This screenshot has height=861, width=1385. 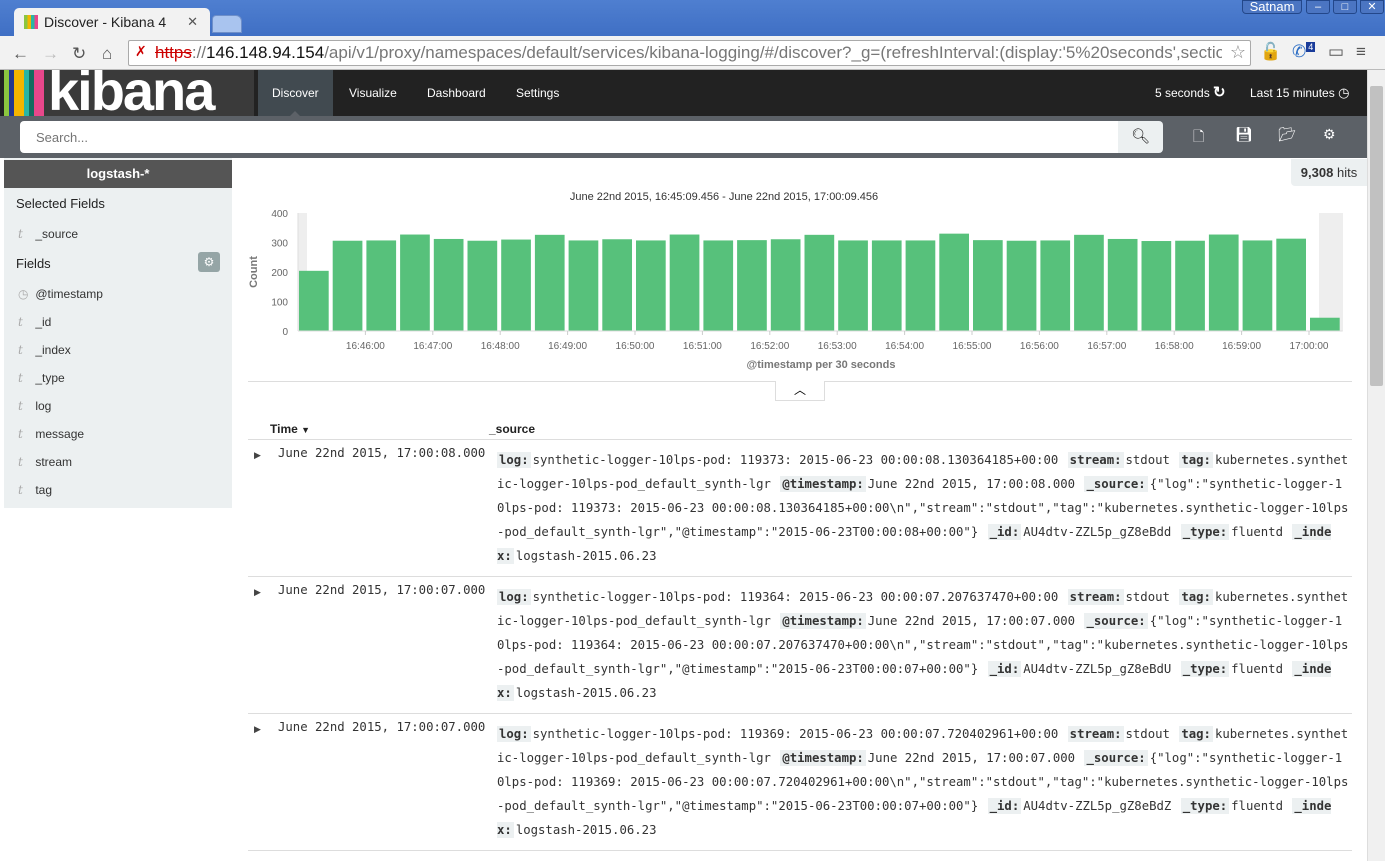 I want to click on search-icon: 🔍︎, so click(x=1140, y=136).